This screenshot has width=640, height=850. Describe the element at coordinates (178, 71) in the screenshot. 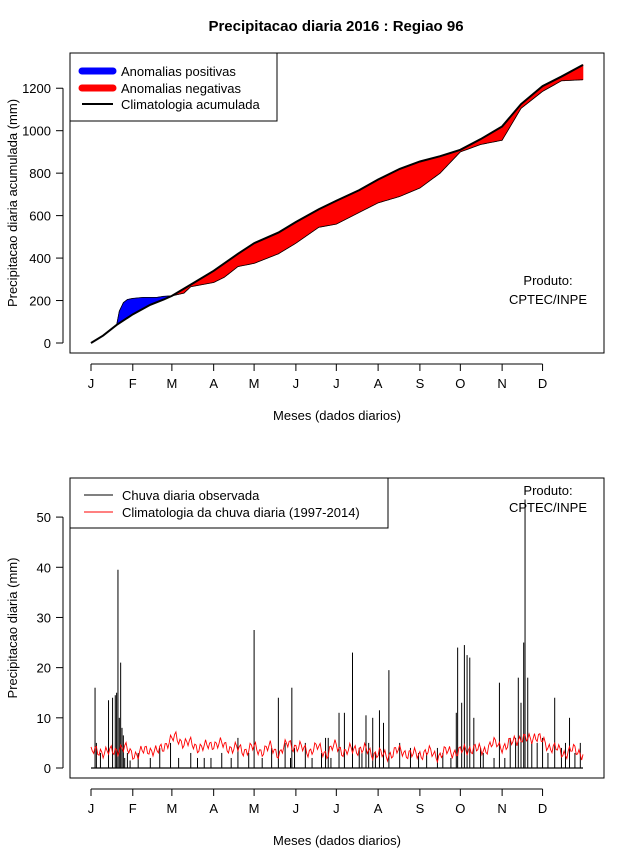

I see `legend-label-positive: Anomalias positivas` at that location.